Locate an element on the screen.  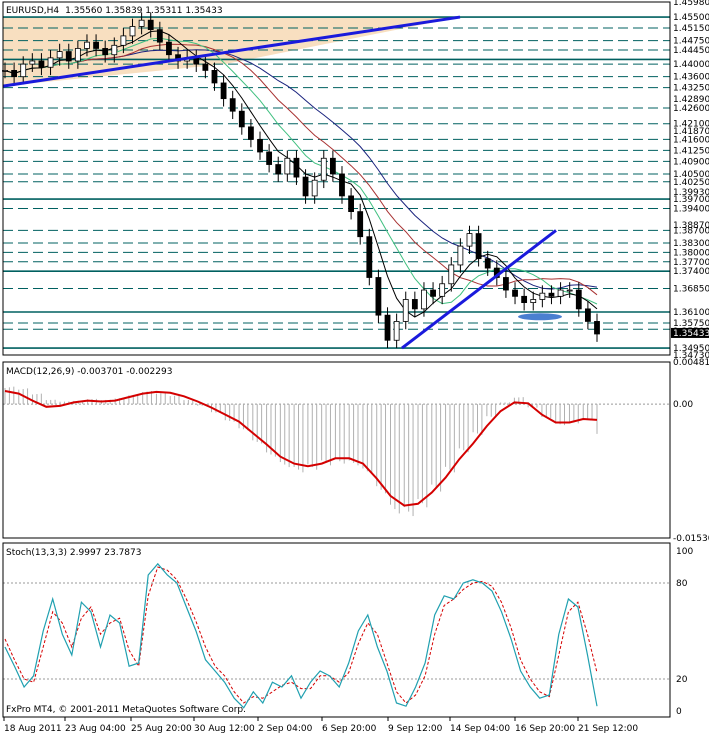
price-axis-label: 1.37400 is located at coordinates (691, 272).